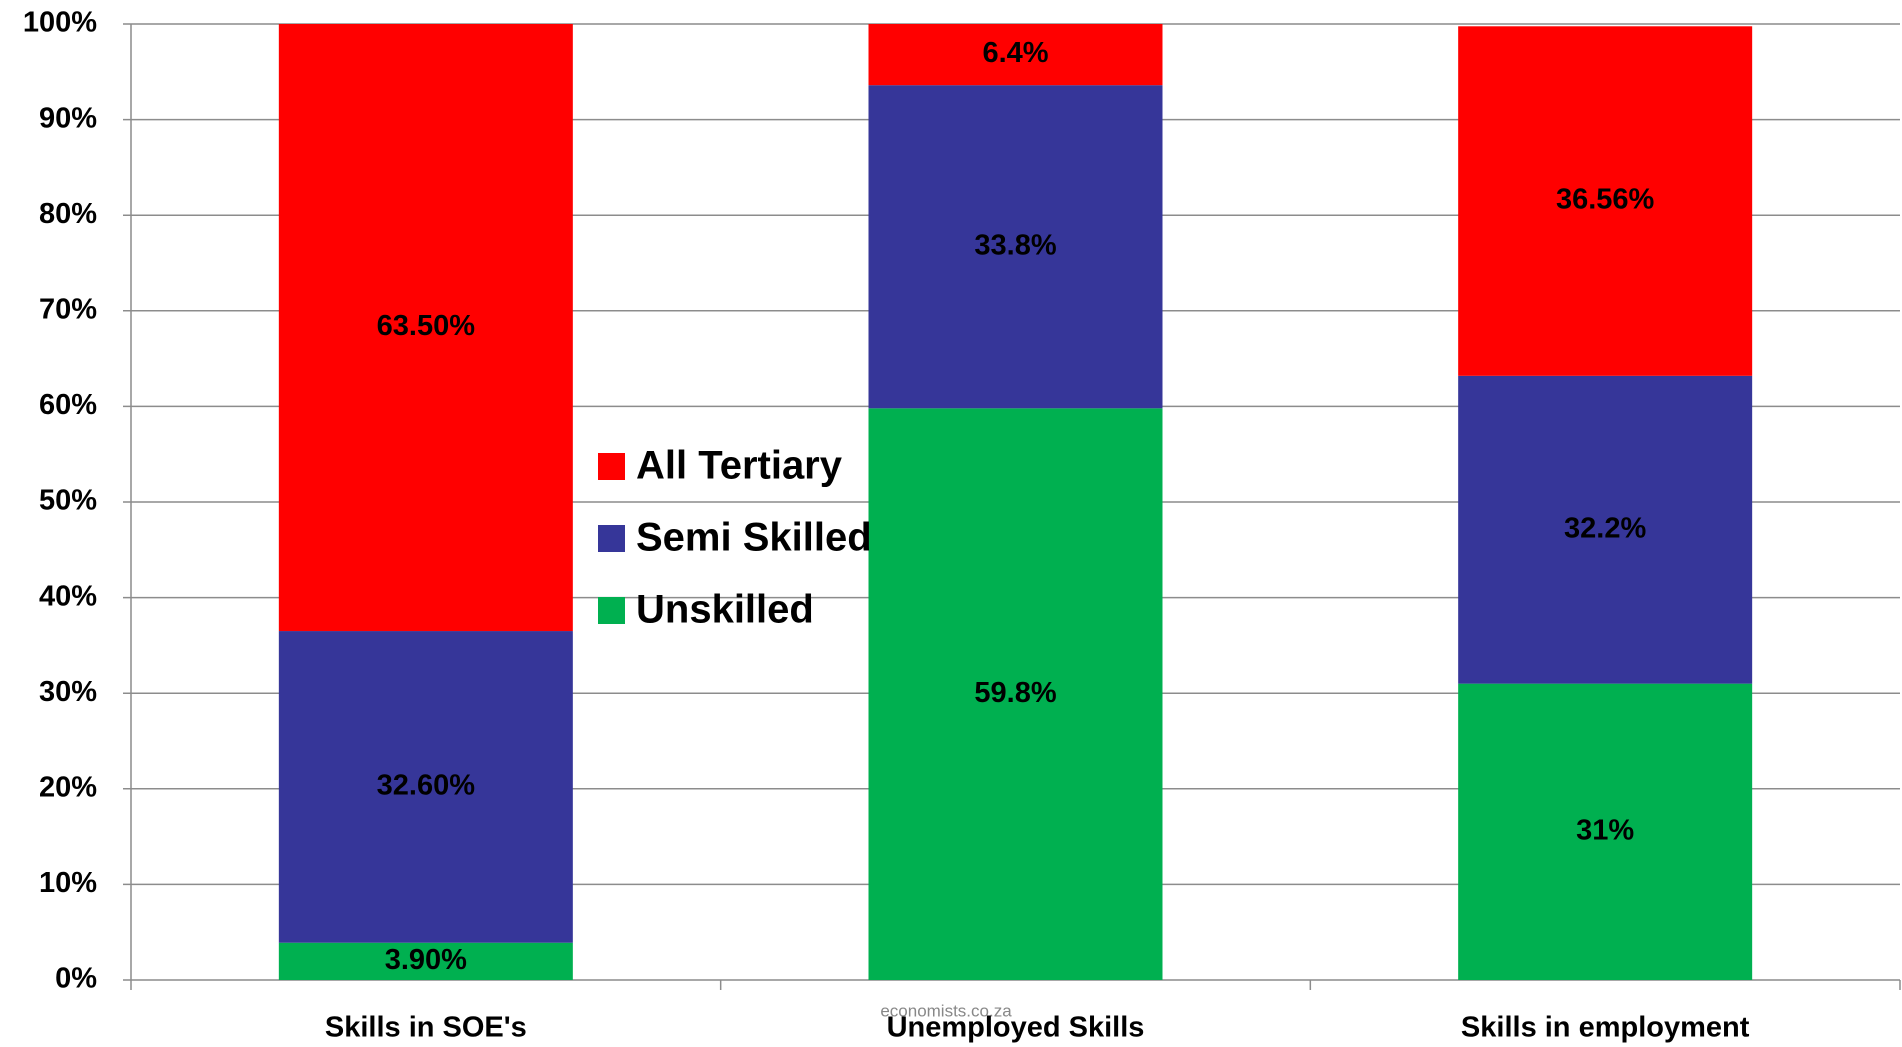  I want to click on data-label: 31%, so click(1605, 830).